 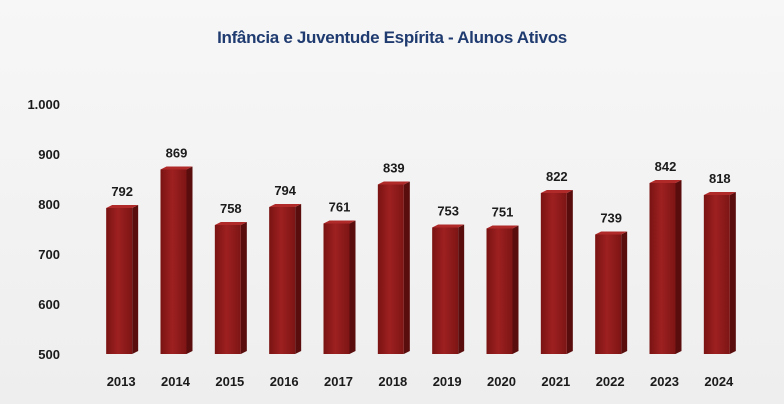 I want to click on data-label: 822, so click(x=557, y=176).